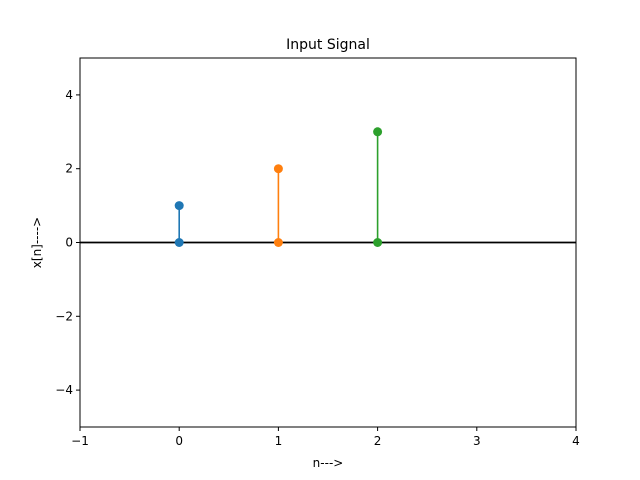  I want to click on y-axis-ticks: −4 −2 0 2 4, so click(67, 242).